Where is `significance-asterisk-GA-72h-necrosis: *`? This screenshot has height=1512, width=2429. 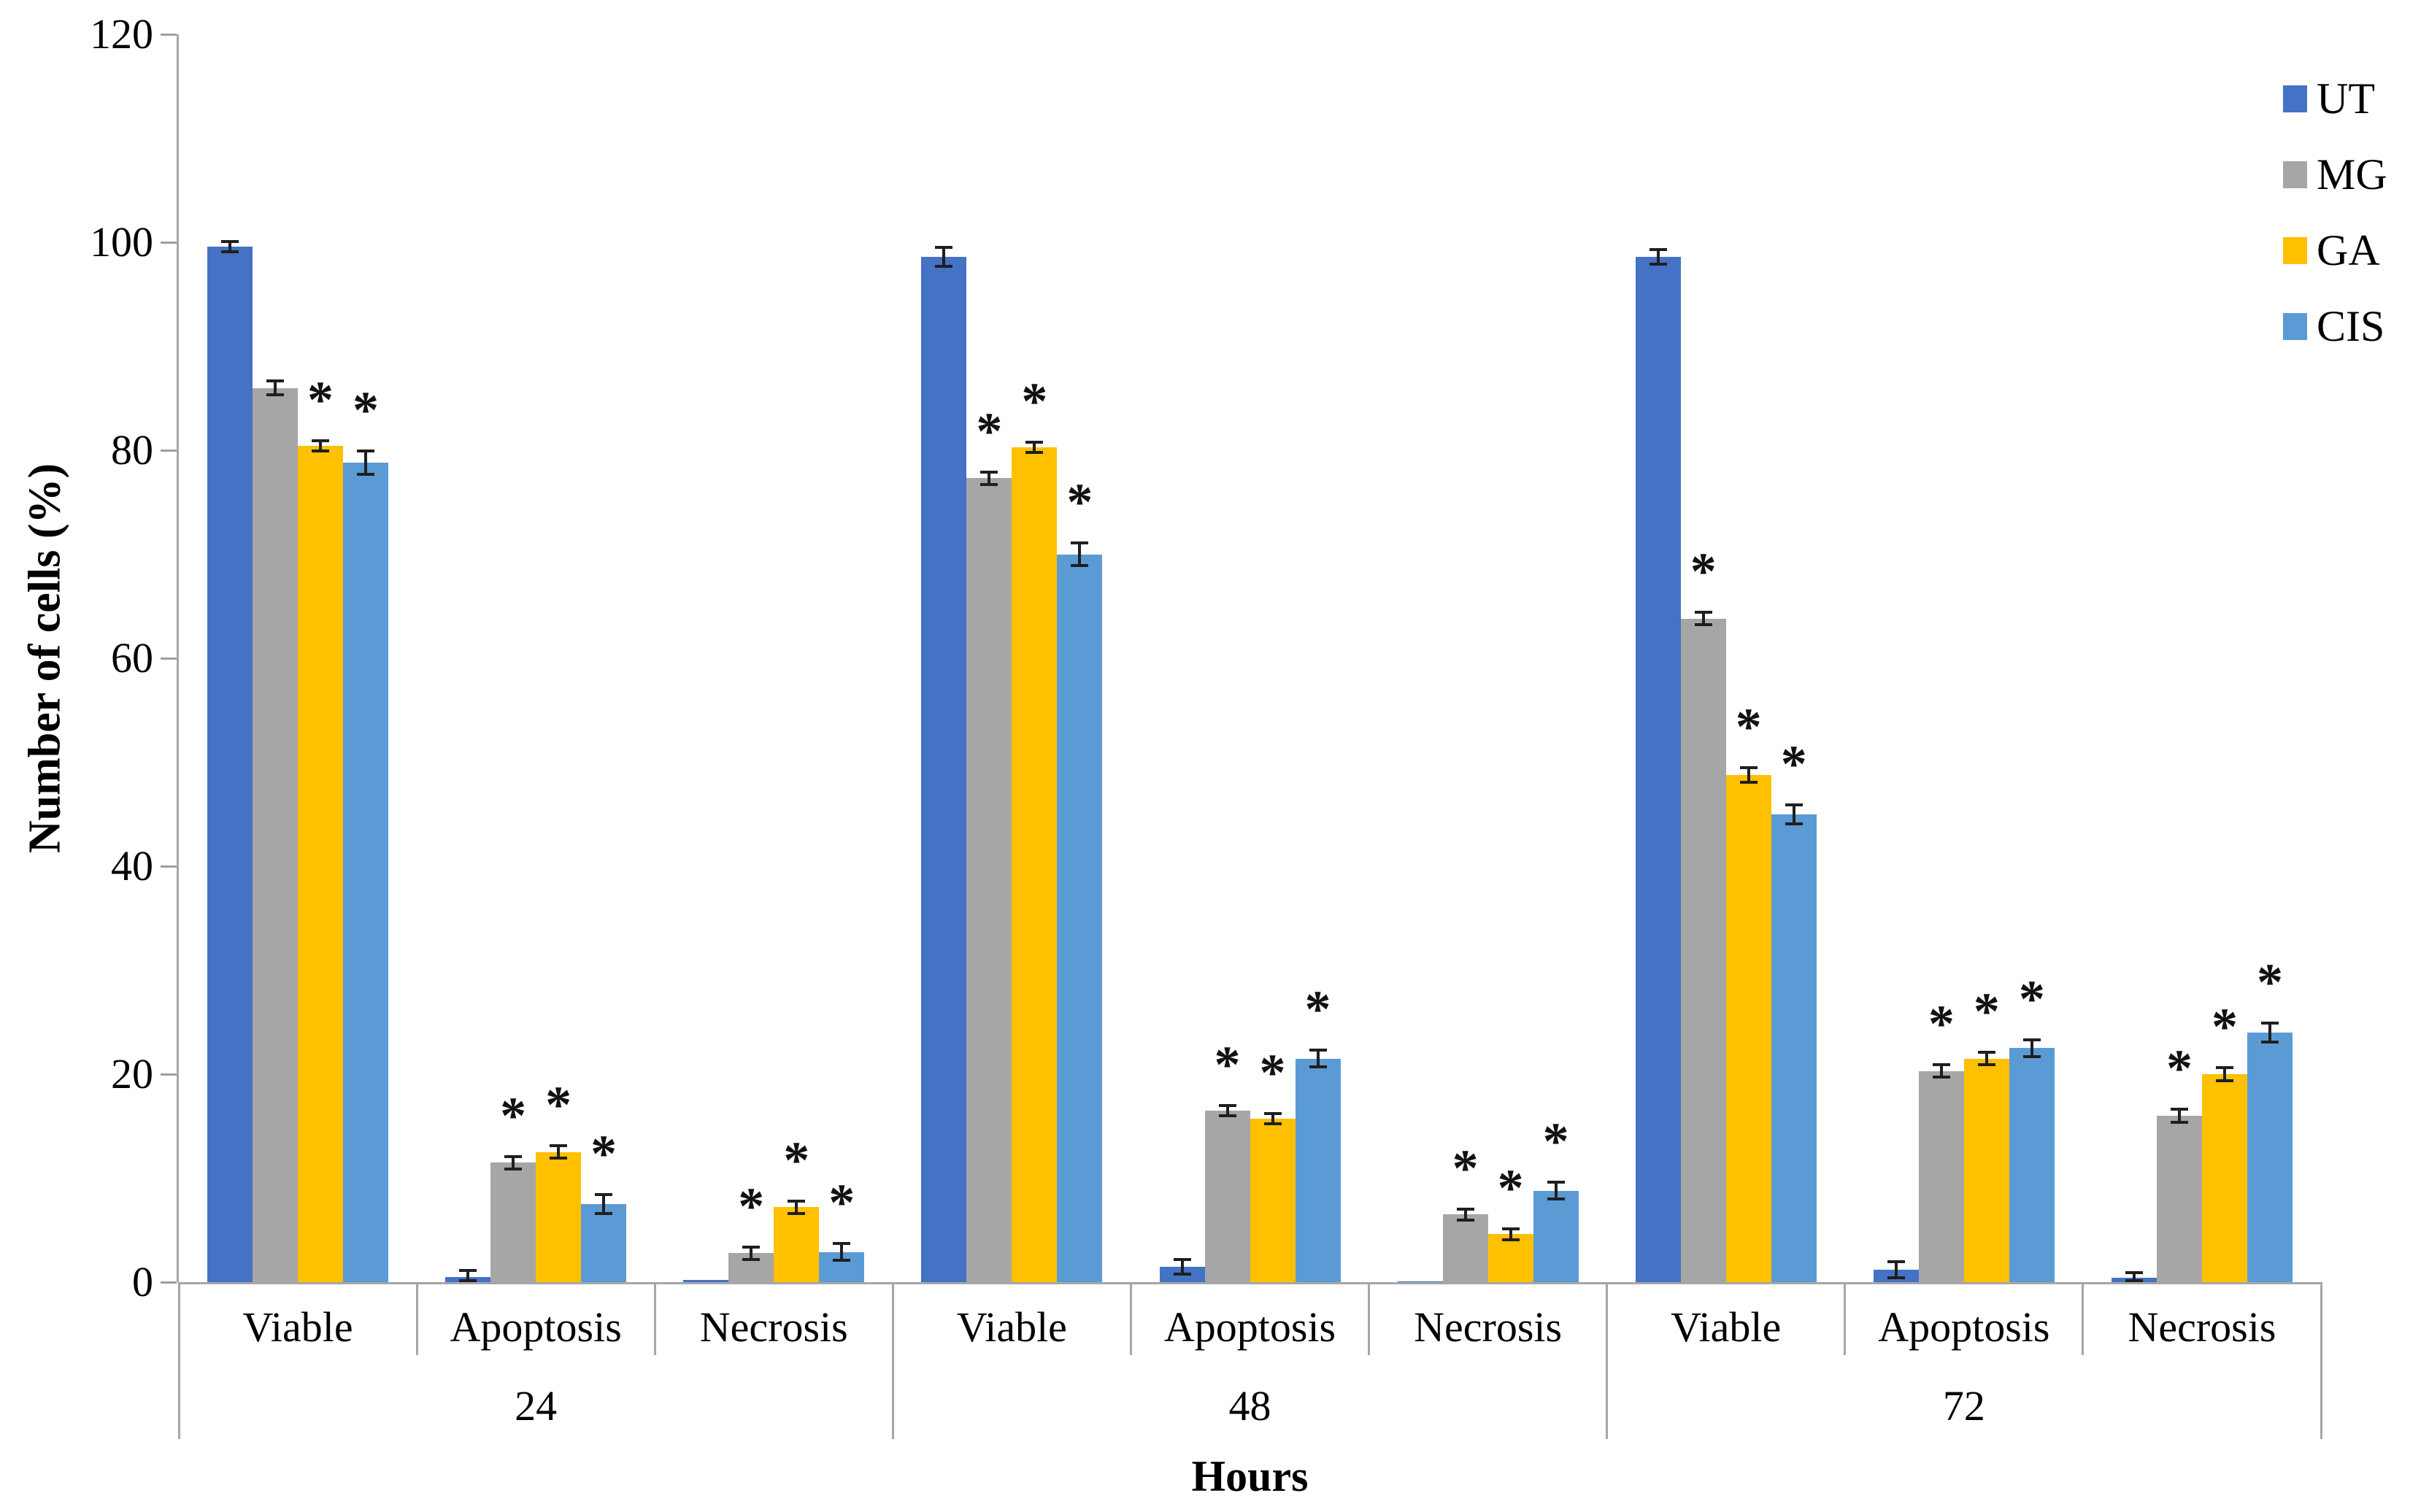 significance-asterisk-GA-72h-necrosis: * is located at coordinates (2224, 1027).